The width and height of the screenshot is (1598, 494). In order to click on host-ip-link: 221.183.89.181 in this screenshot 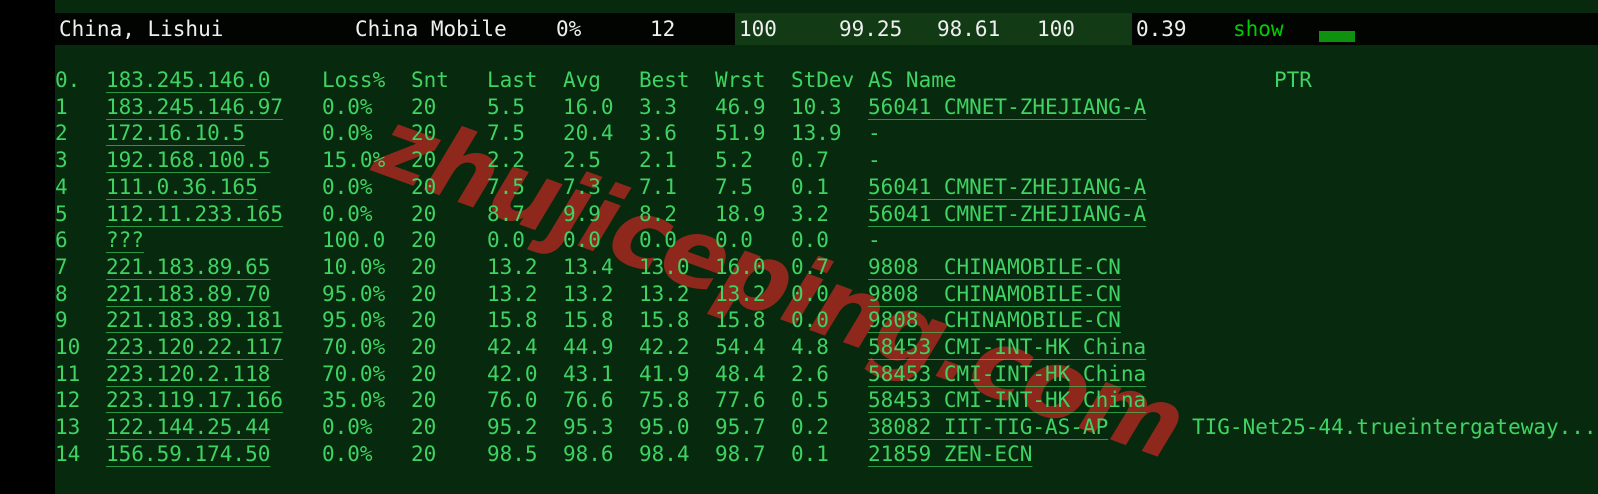, I will do `click(195, 320)`.